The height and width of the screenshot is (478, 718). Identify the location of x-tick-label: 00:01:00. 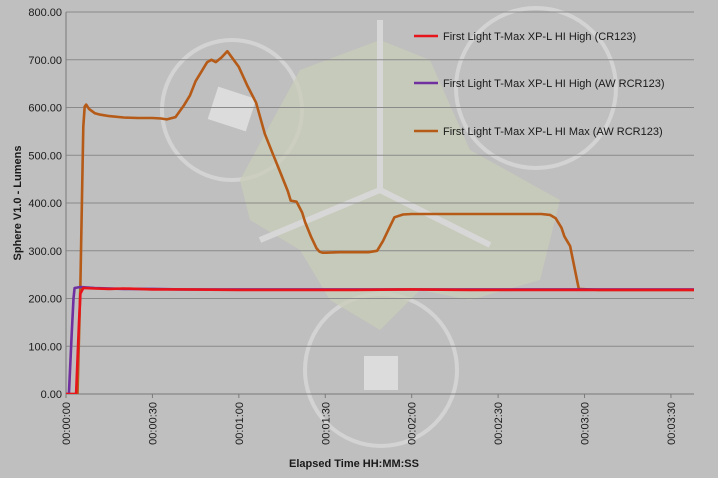
(240, 423).